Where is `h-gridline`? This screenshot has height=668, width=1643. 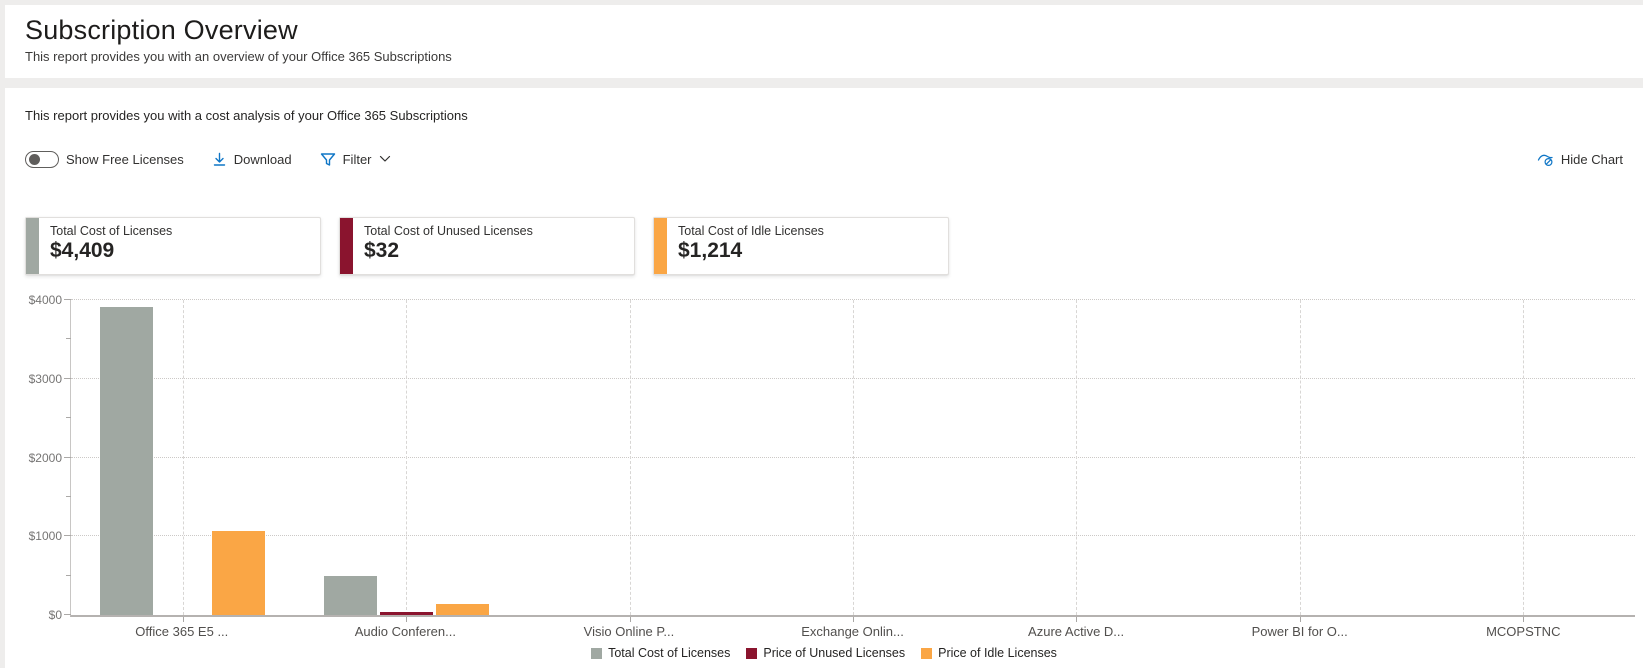 h-gridline is located at coordinates (853, 299).